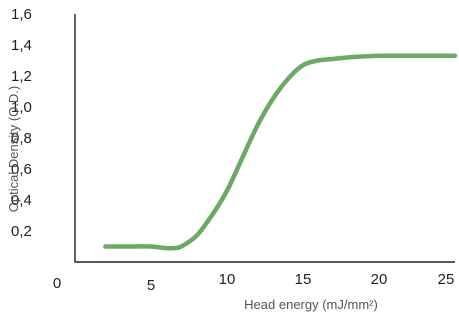  What do you see at coordinates (446, 279) in the screenshot?
I see `x-tick-label: 25` at bounding box center [446, 279].